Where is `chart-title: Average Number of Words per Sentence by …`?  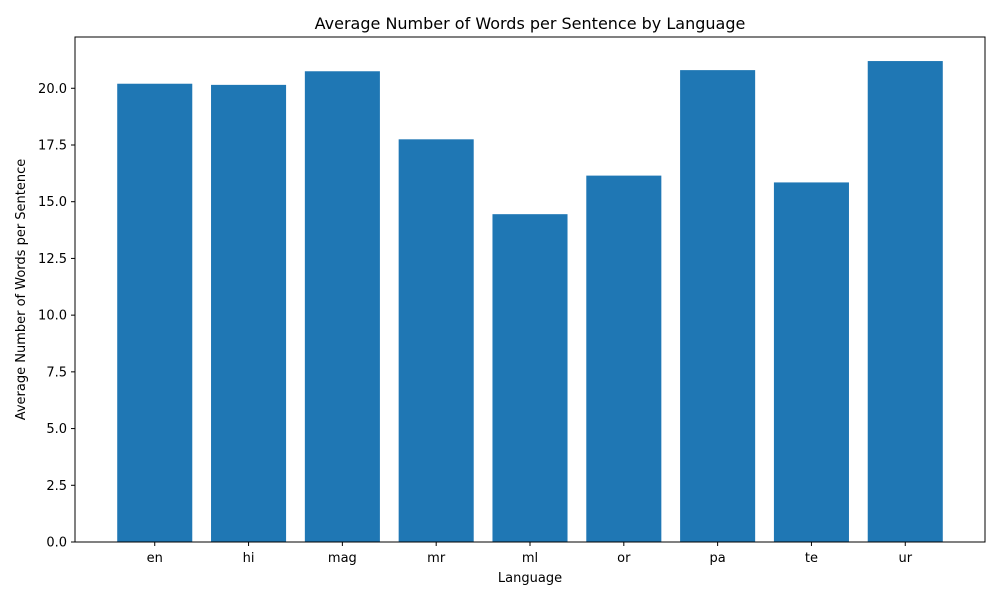
chart-title: Average Number of Words per Sentence by … is located at coordinates (530, 23).